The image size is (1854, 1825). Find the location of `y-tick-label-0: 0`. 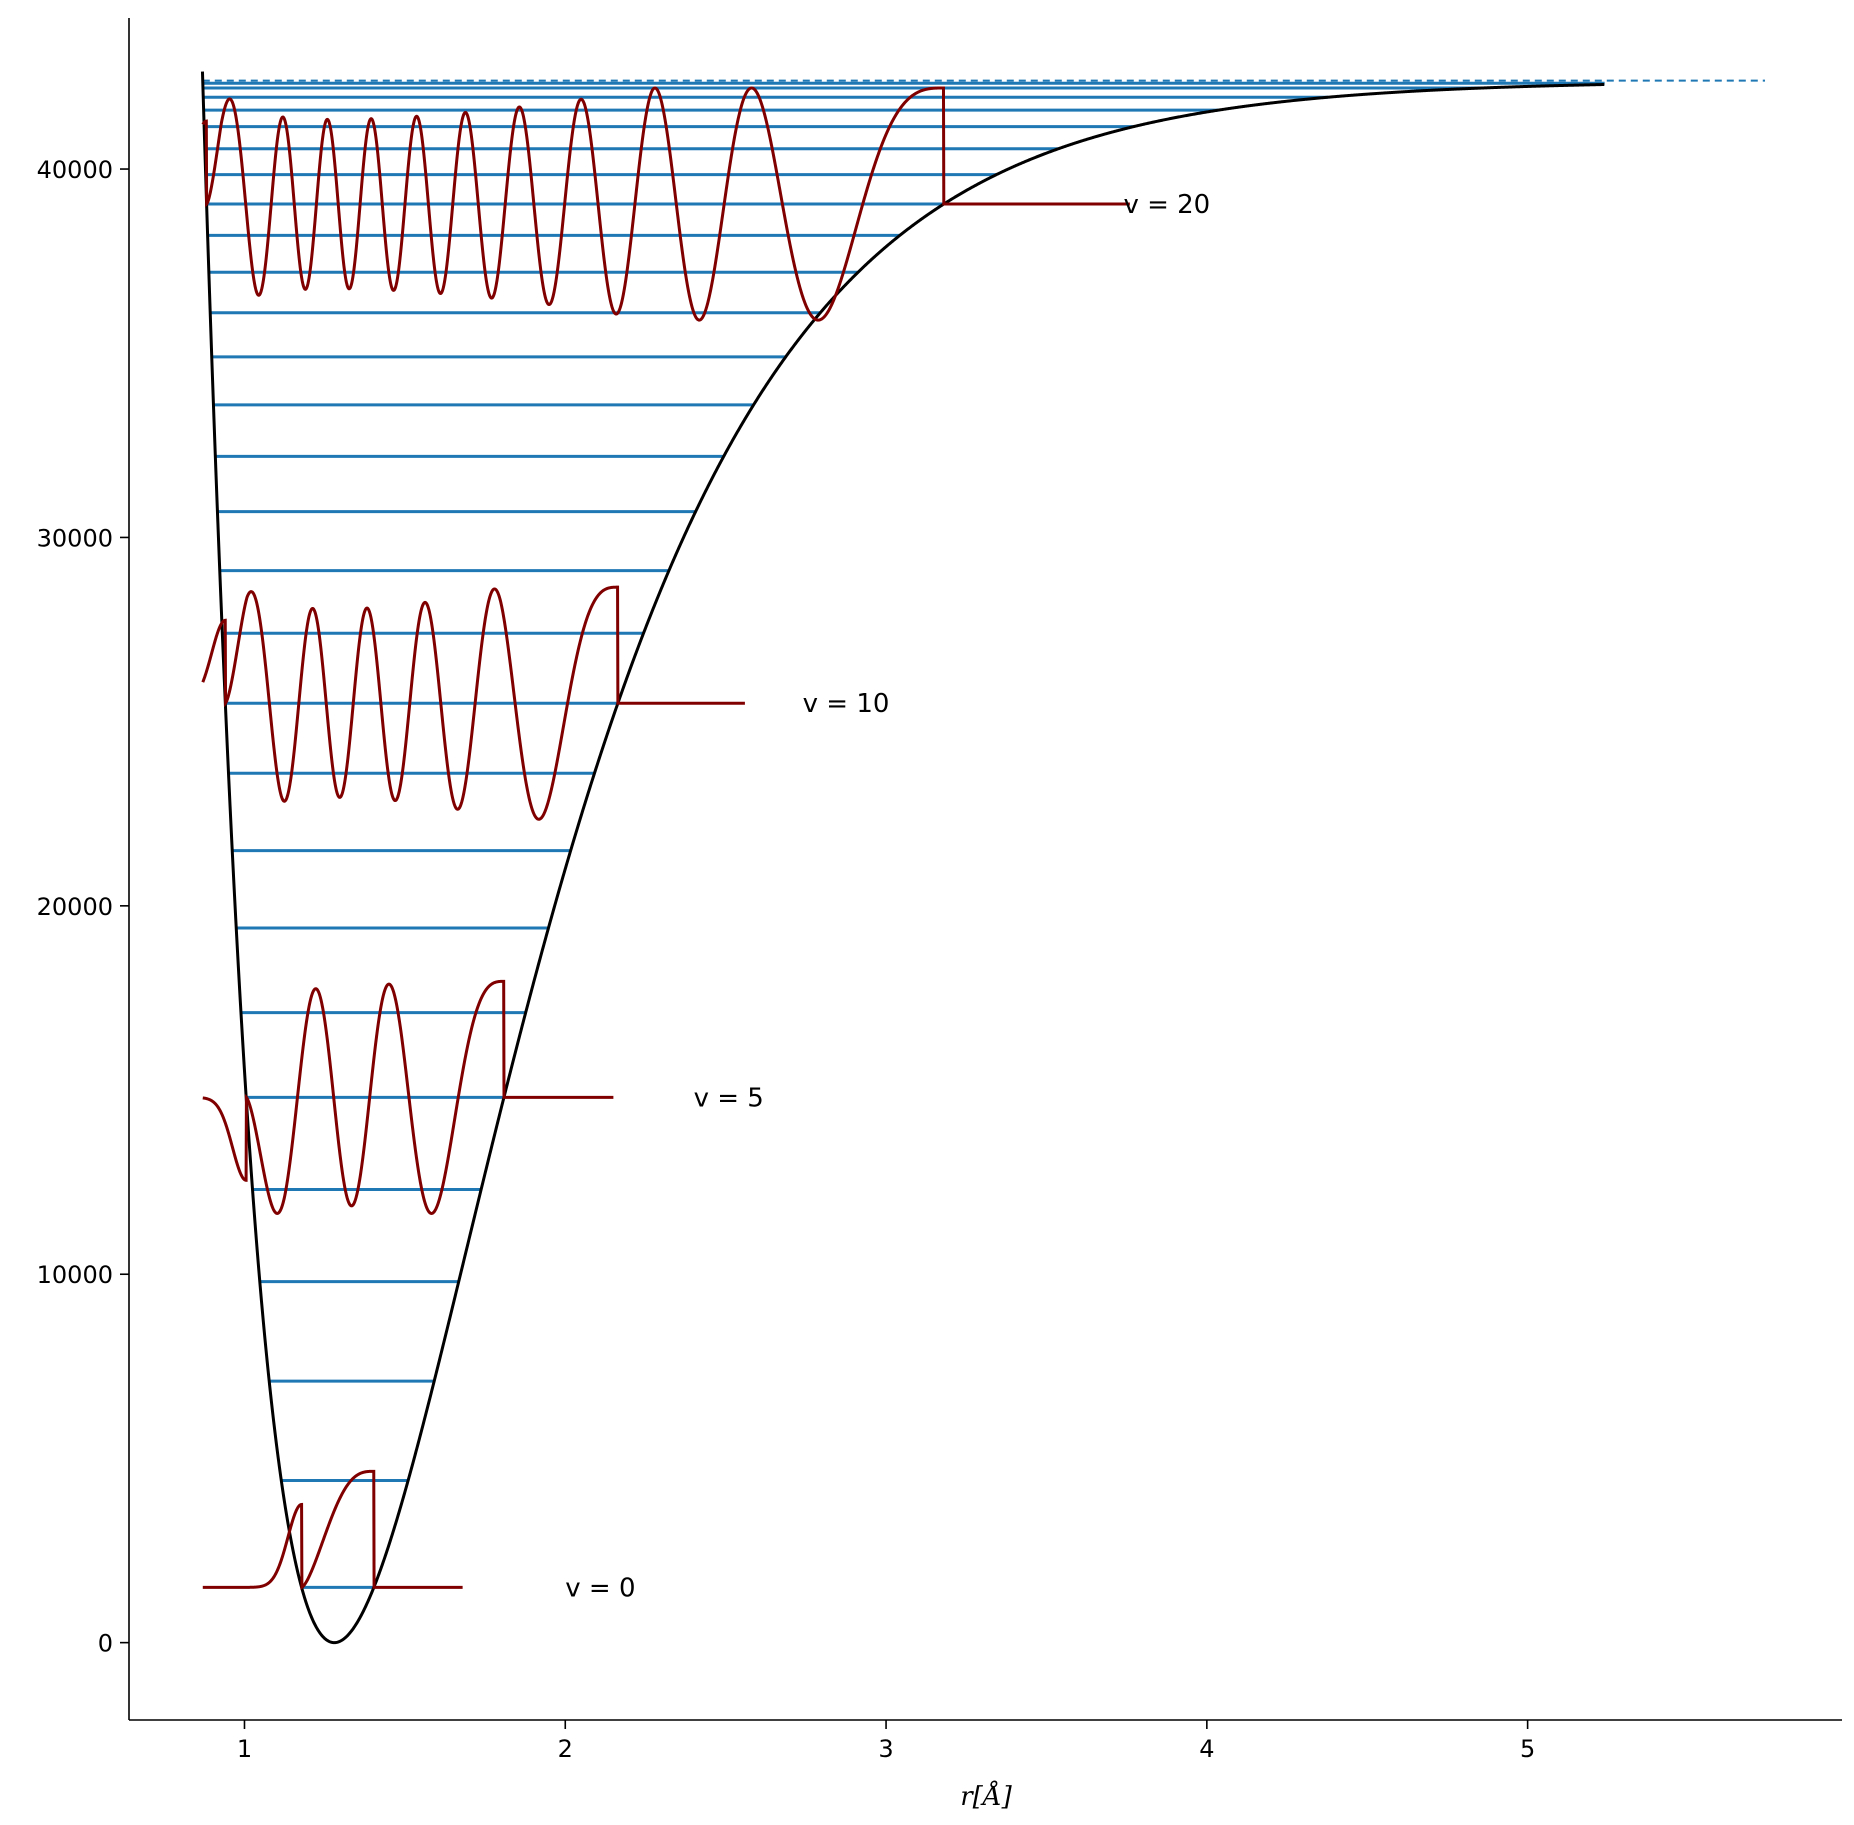

y-tick-label-0: 0 is located at coordinates (105, 1644).